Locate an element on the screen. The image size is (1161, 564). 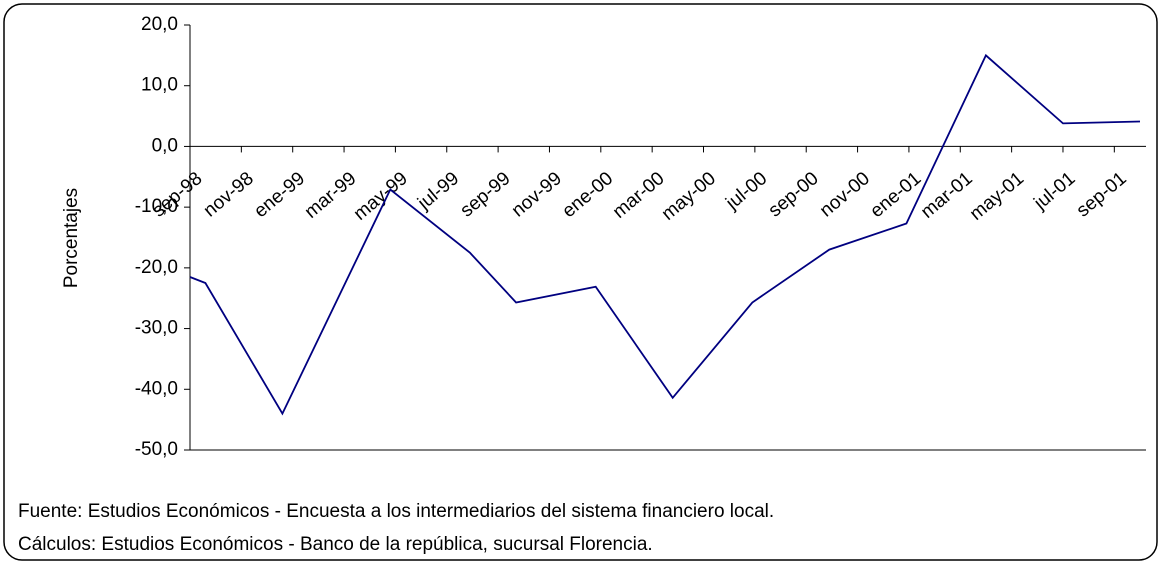
y-tick-label: 20,0 is located at coordinates (159, 24).